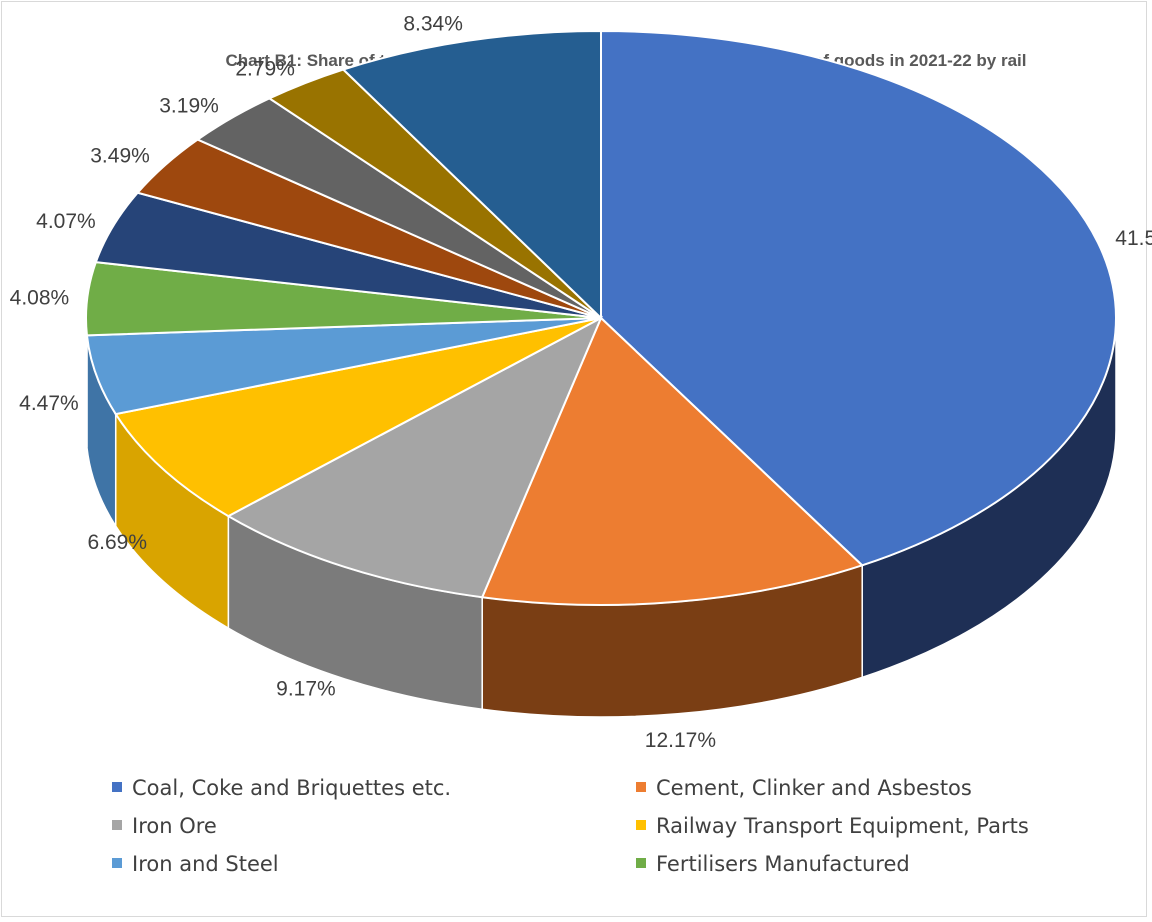 Image resolution: width=1152 pixels, height=922 pixels. I want to click on data-label-9: 3.19%, so click(189, 105).